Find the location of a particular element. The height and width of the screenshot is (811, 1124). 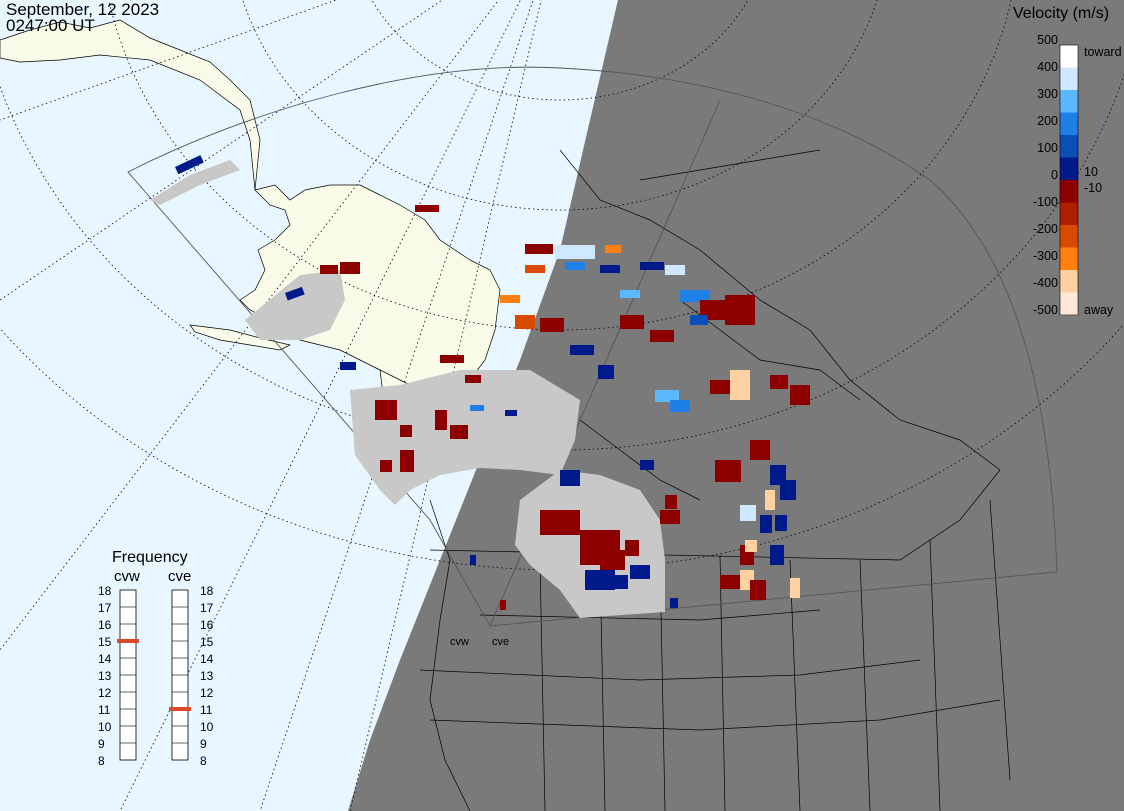

frequency-bars is located at coordinates (154, 675).